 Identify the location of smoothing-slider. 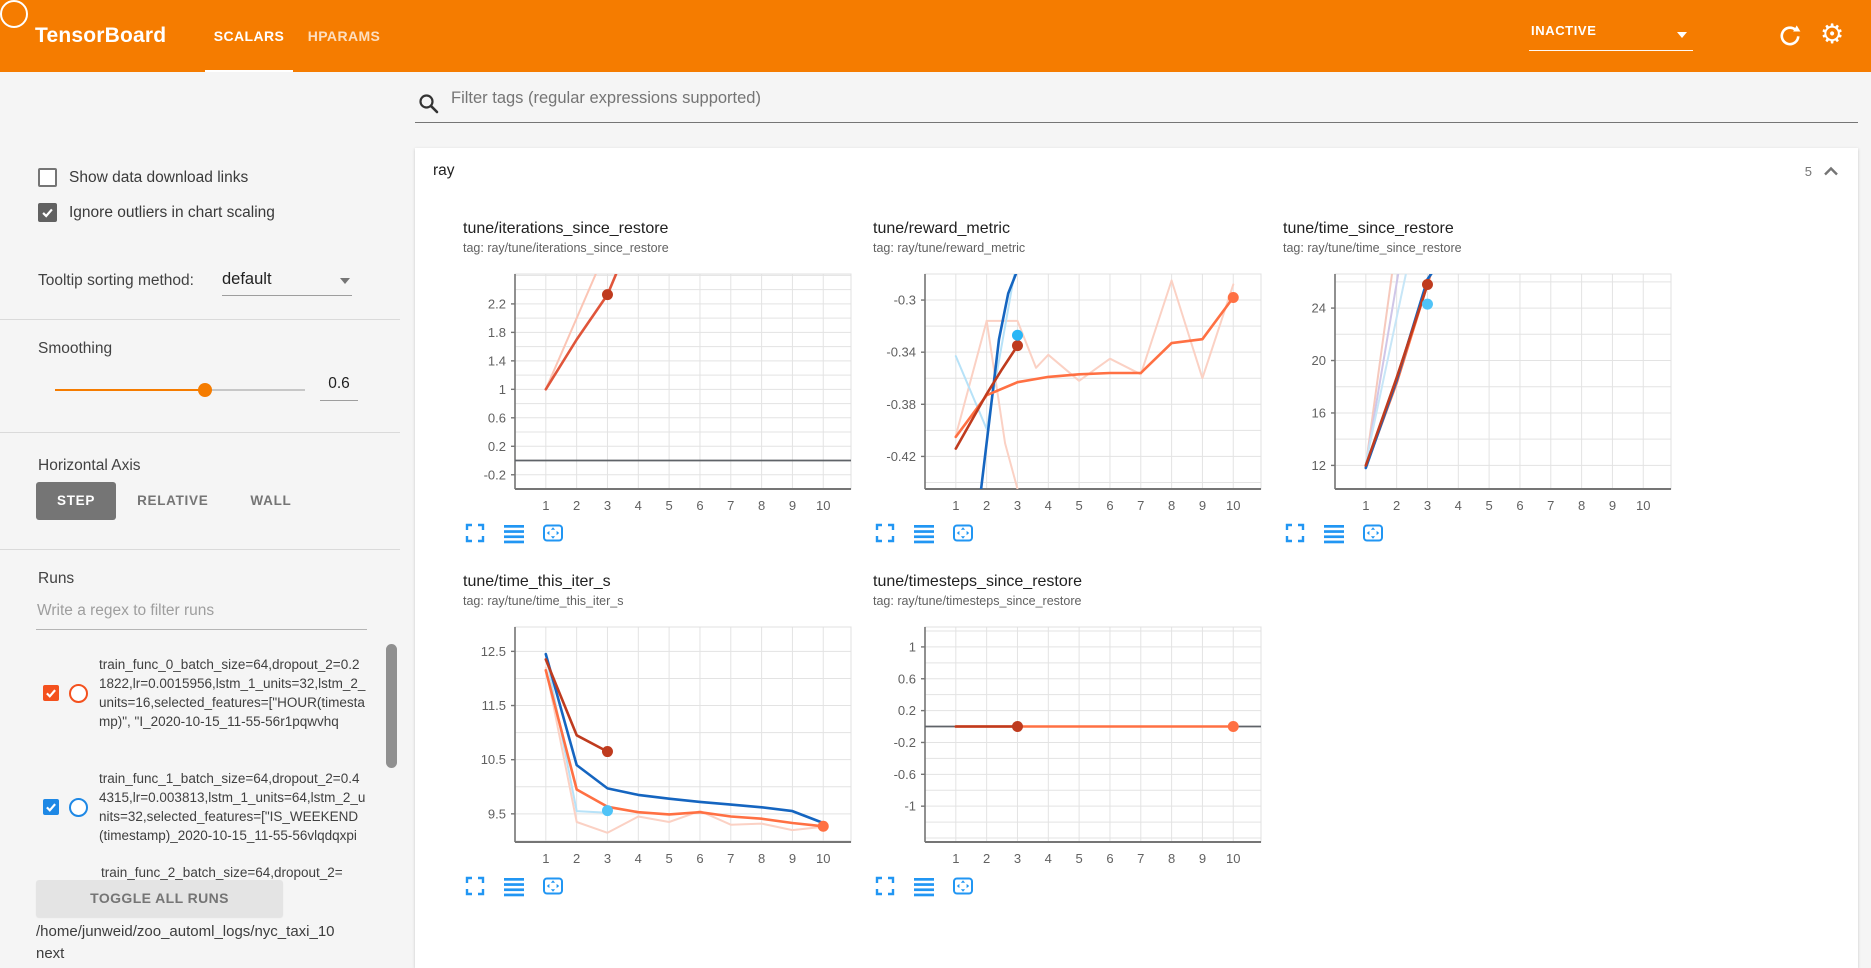
(180, 390).